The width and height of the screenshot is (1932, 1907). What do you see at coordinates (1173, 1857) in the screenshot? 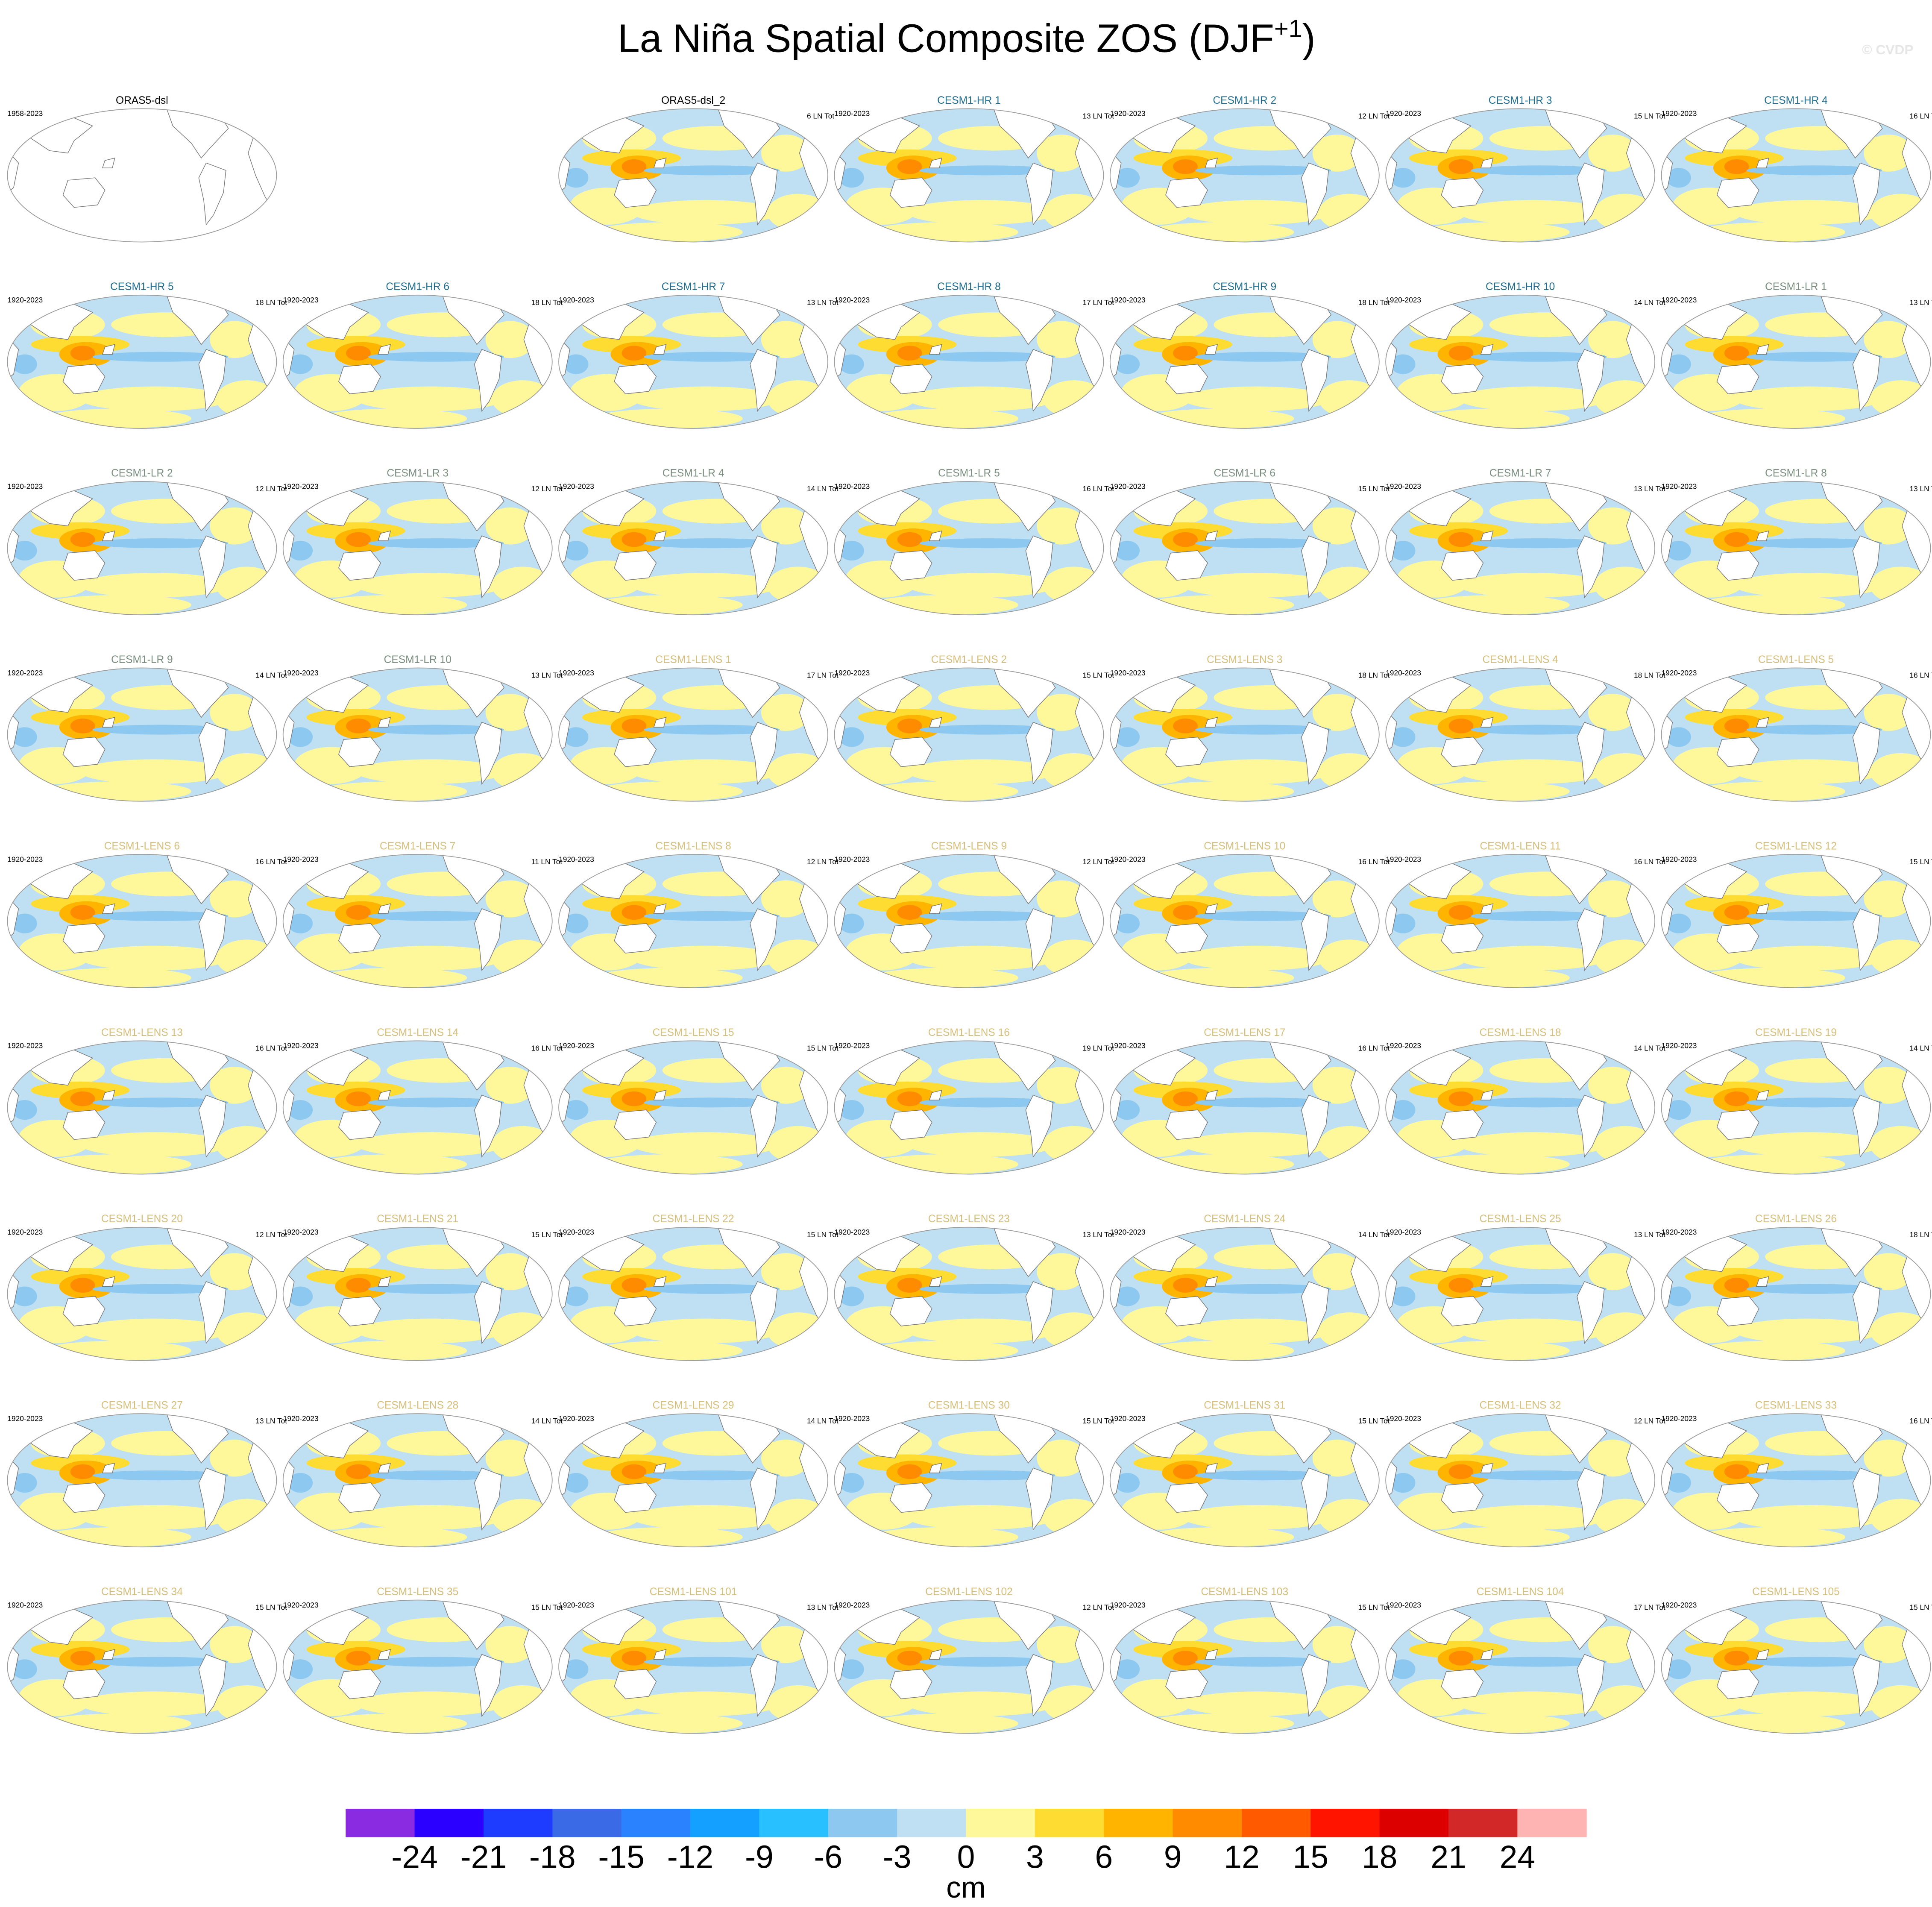
I see `colorbar-tick-label: 9` at bounding box center [1173, 1857].